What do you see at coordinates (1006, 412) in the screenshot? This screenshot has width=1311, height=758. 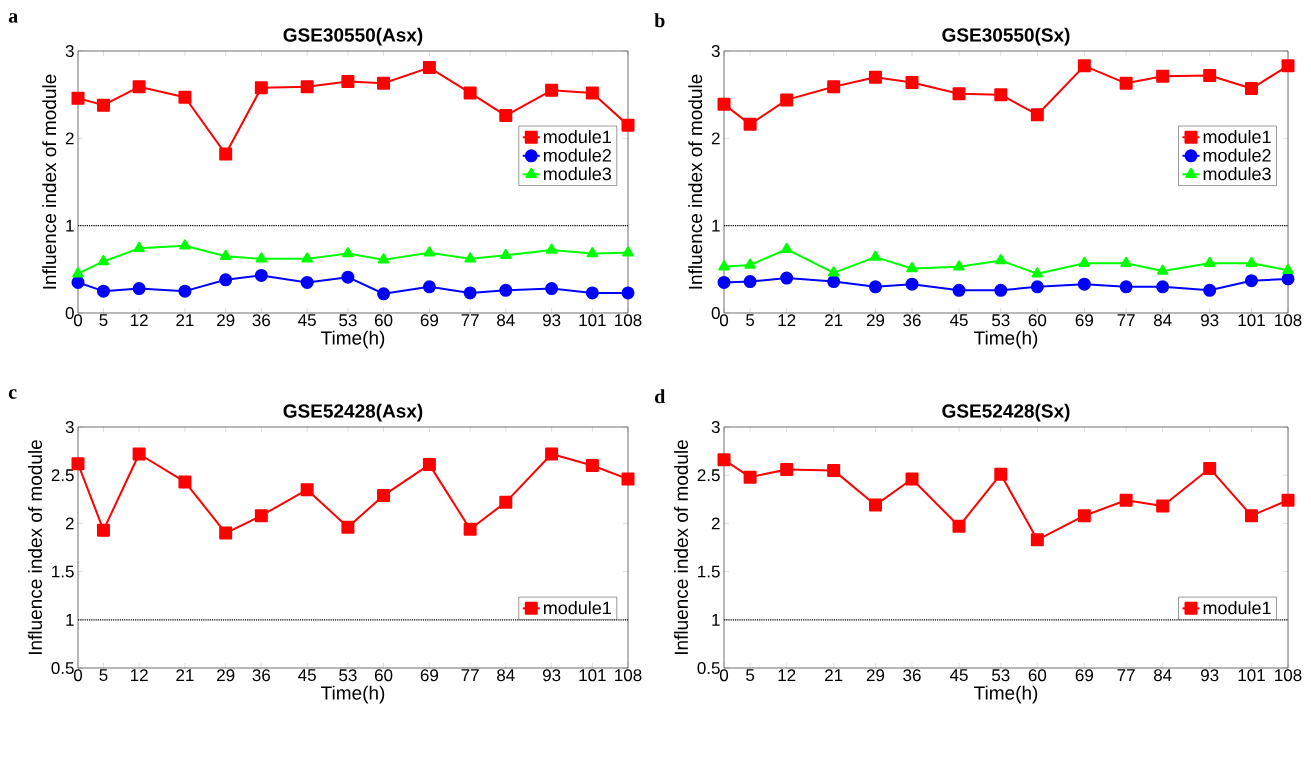 I see `chart-title: GSE52428(Sx)` at bounding box center [1006, 412].